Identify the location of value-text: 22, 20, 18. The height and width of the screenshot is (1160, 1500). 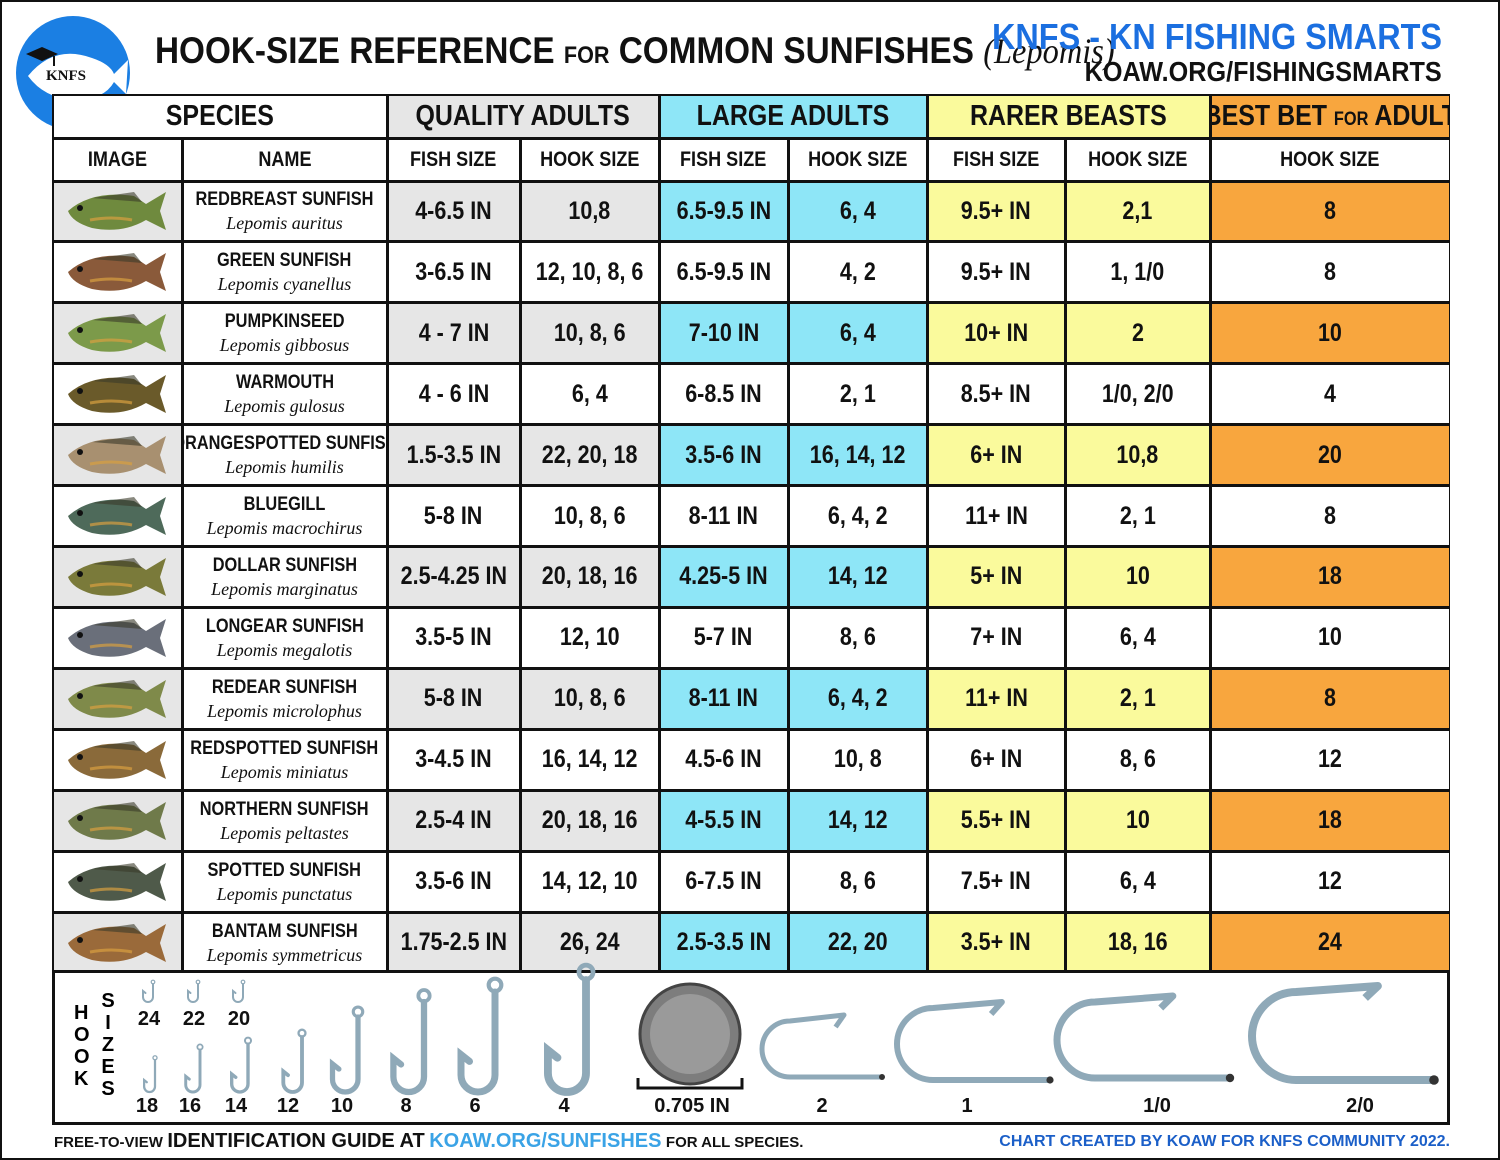
(589, 454).